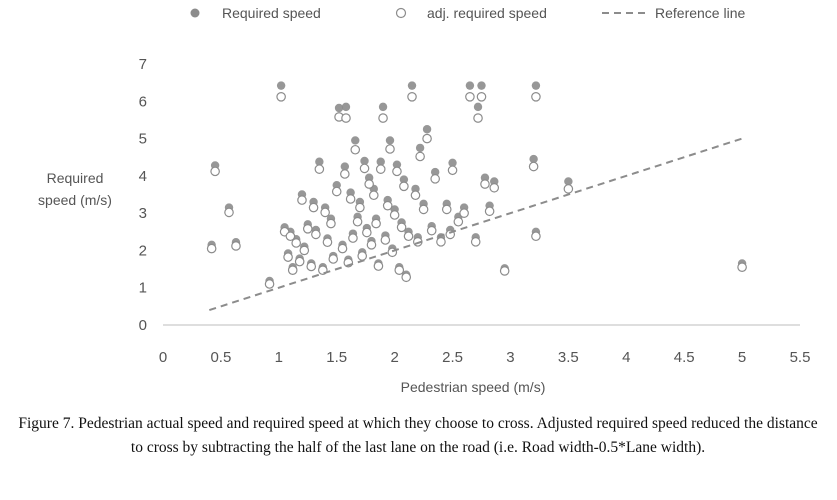 The width and height of the screenshot is (837, 500). Describe the element at coordinates (485, 357) in the screenshot. I see `x-tick-labels: 0 0.5 1 1.5 2 2.5 3 3.5 4 4.5 5 5.5` at that location.